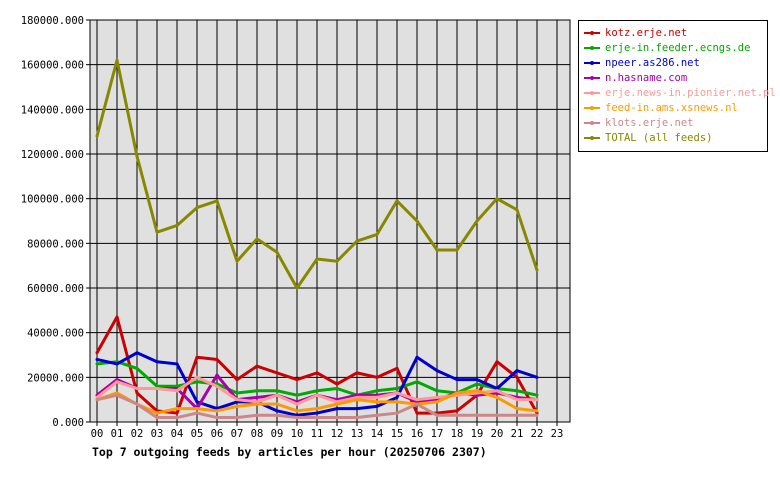 This screenshot has width=780, height=484. I want to click on legend-label: kotz.erje.net, so click(646, 32).